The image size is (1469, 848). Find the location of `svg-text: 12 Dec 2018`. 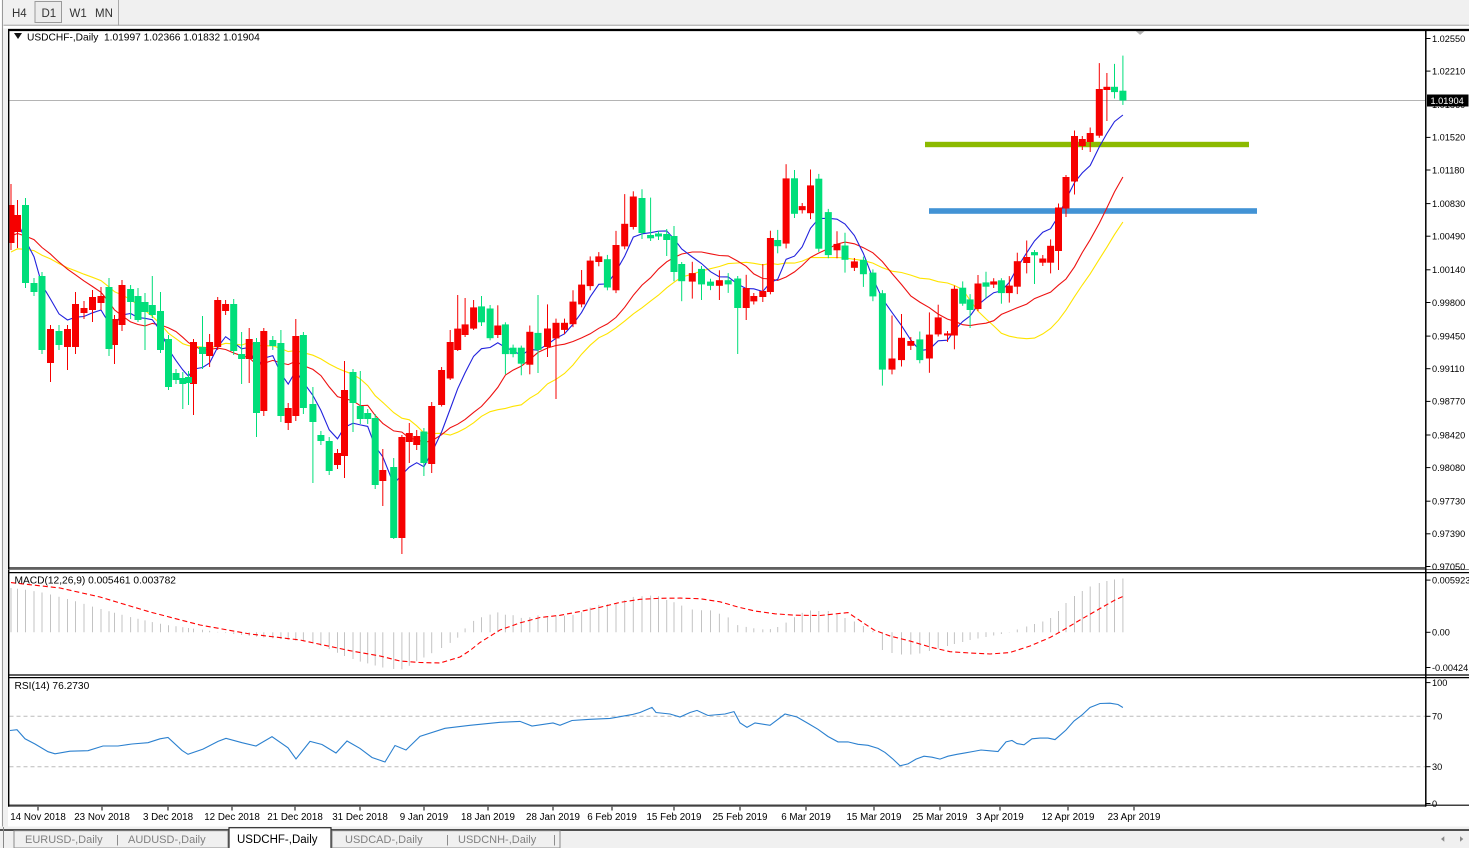

svg-text: 12 Dec 2018 is located at coordinates (232, 817).